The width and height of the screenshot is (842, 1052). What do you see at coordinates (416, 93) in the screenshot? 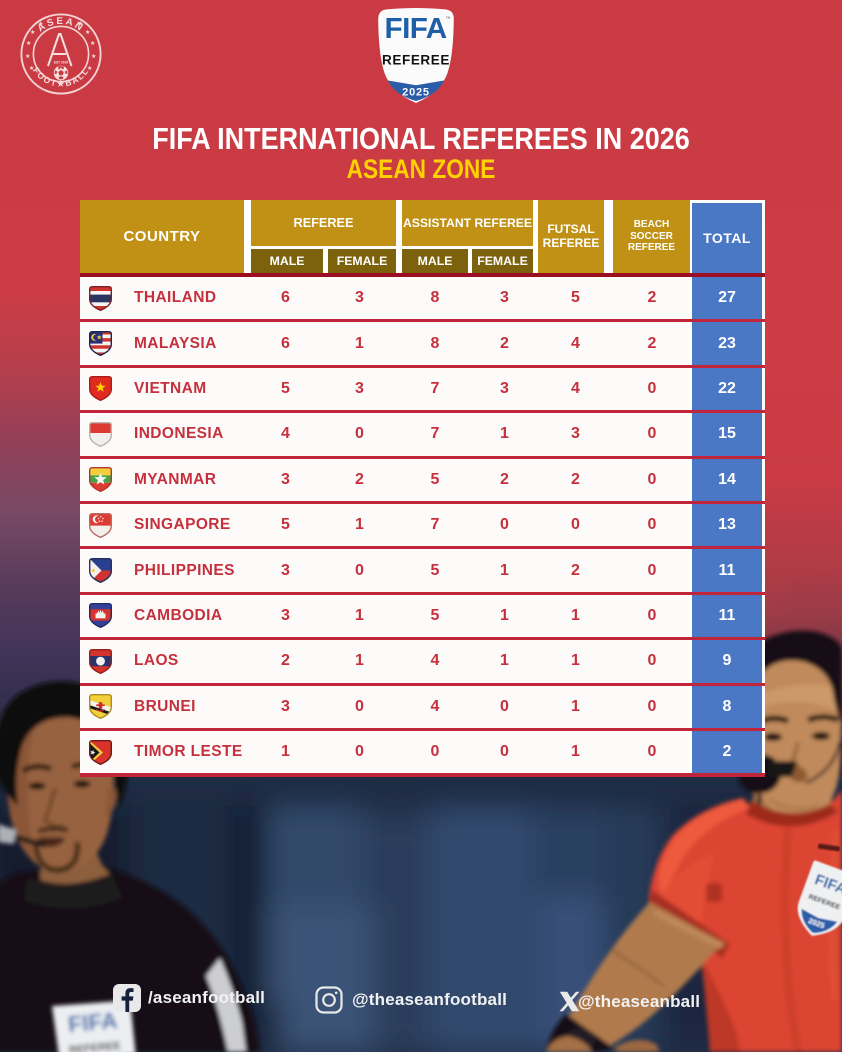
I see `svg-text: 2025` at bounding box center [416, 93].